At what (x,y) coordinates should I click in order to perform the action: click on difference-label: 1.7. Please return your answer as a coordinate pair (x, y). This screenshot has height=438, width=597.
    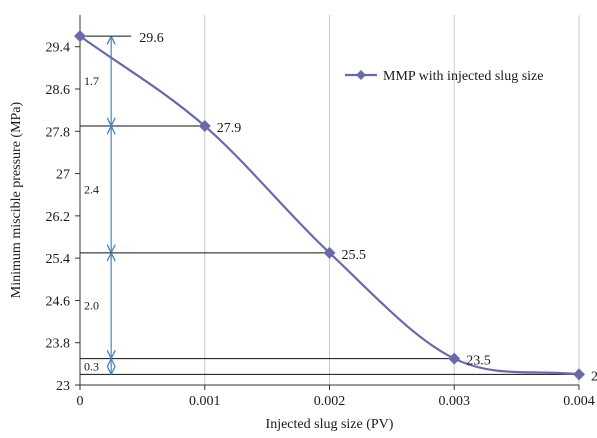
    Looking at the image, I should click on (91, 81).